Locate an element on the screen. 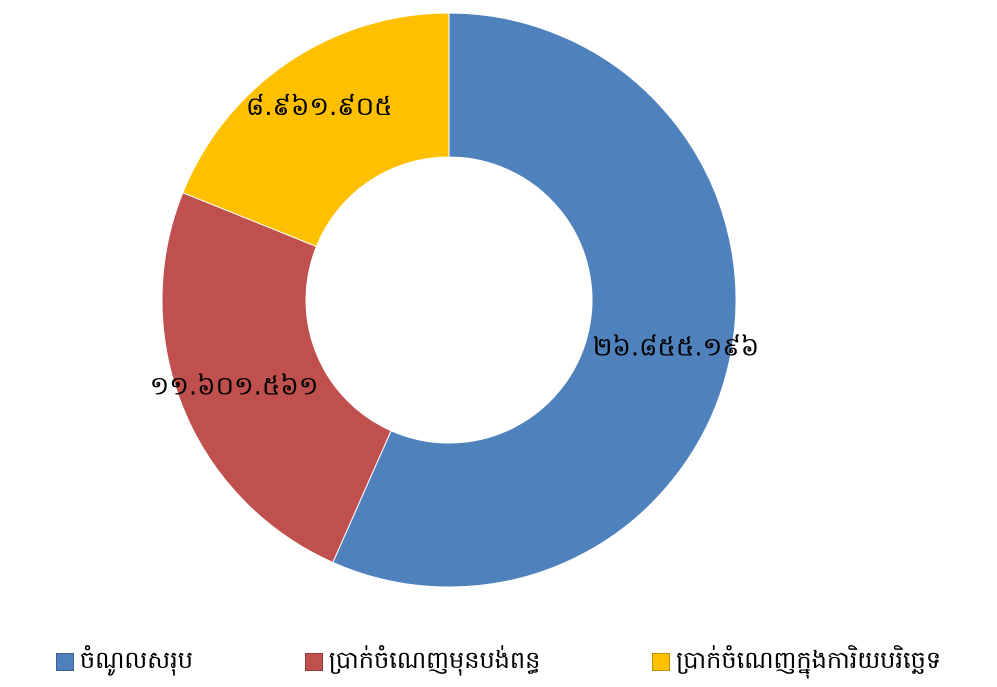 Image resolution: width=997 pixels, height=687 pixels. data-label: ២៦.៨៥៥.១៩៦ is located at coordinates (676, 348).